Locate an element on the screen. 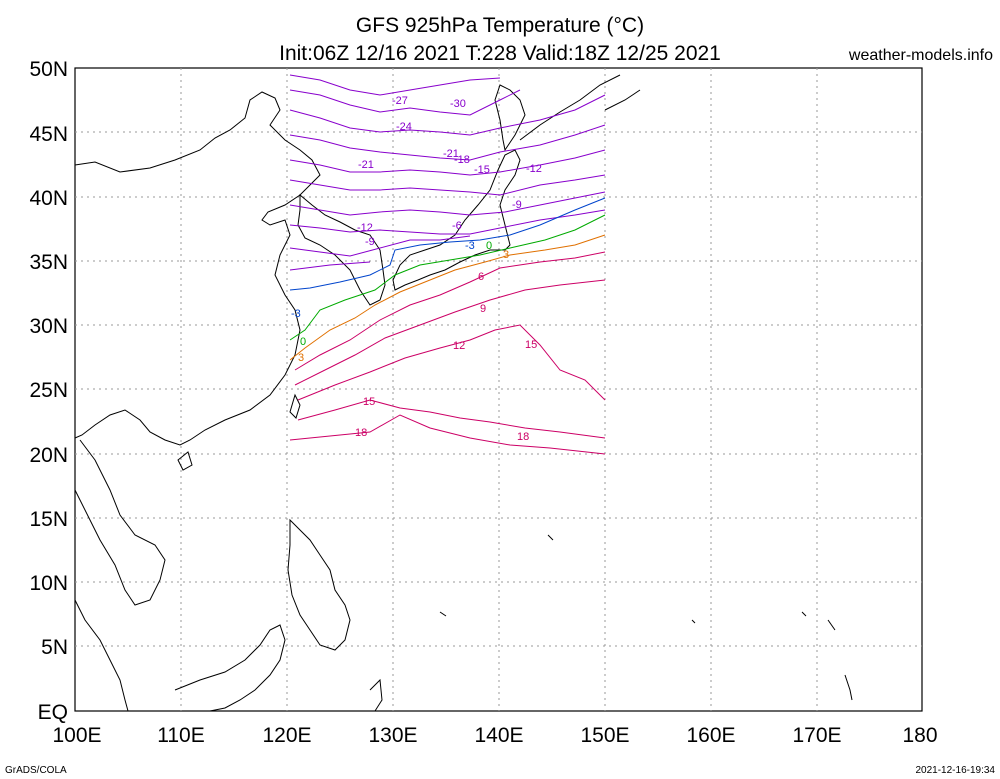 The image size is (1000, 779). lat-label: 10N is located at coordinates (48, 583).